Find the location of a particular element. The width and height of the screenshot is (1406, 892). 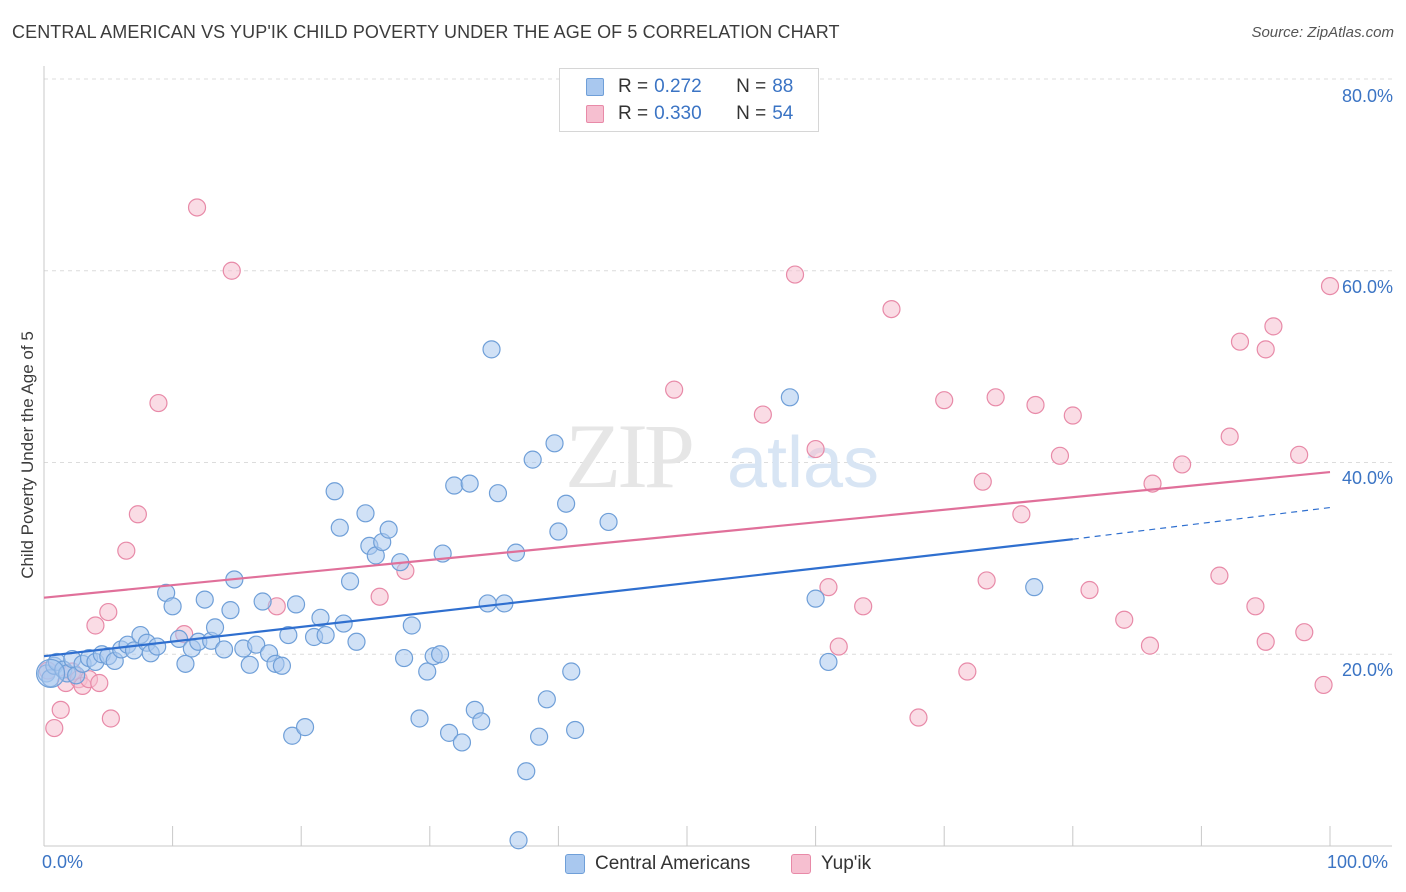

legend-item-yupik: Yup'ik is located at coordinates (831, 864).